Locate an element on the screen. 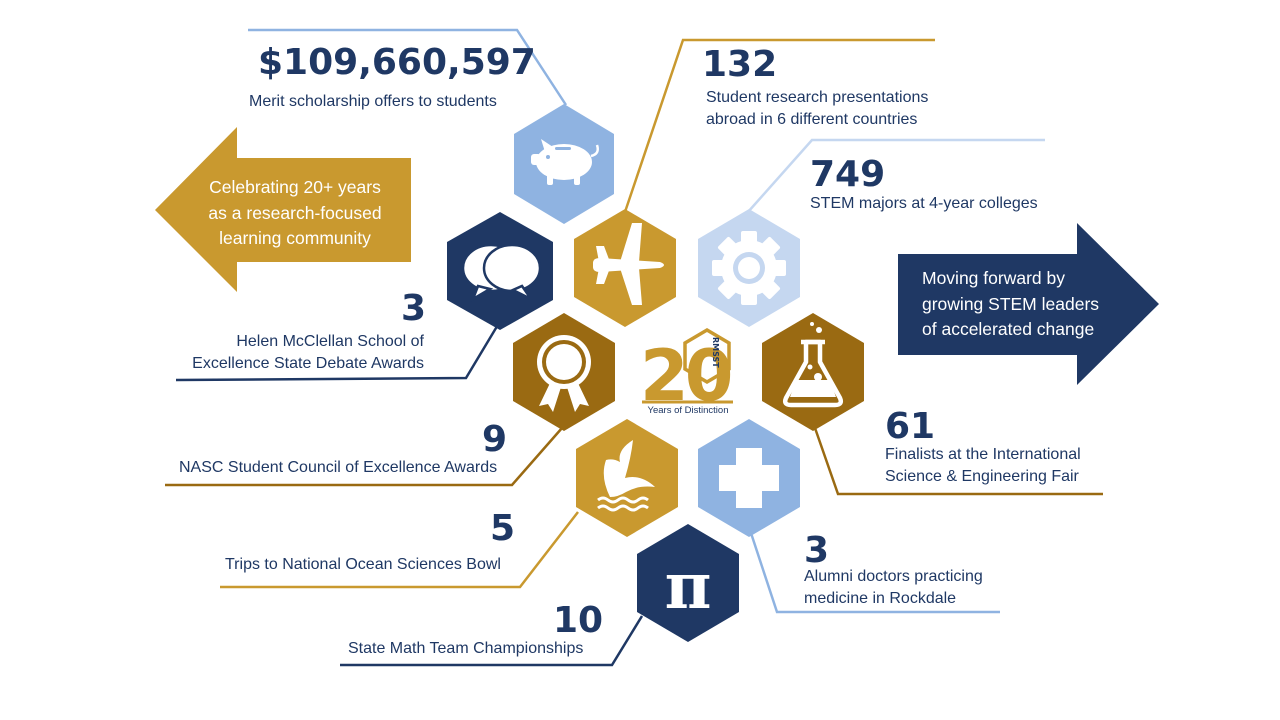 The image size is (1280, 720). stat-value-research: 132 is located at coordinates (740, 64).